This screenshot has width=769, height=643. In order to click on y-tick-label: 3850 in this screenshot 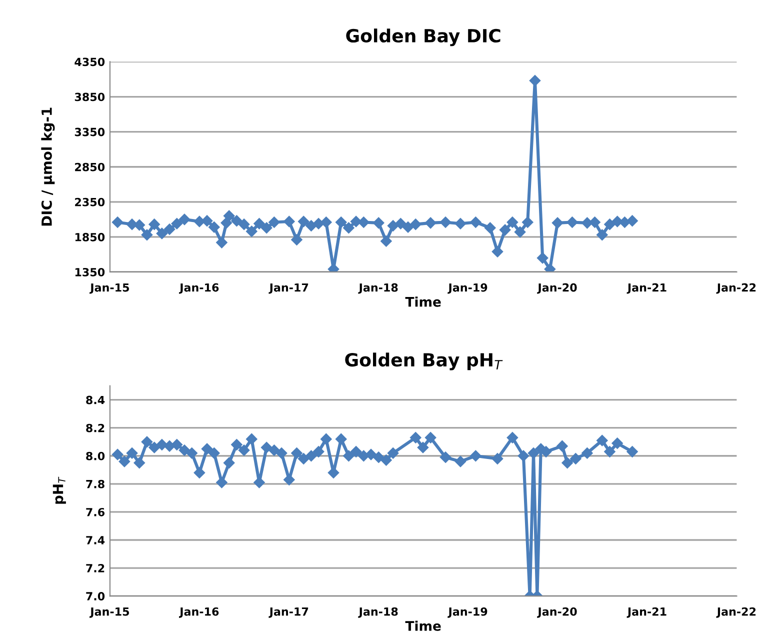, I will do `click(89, 97)`.